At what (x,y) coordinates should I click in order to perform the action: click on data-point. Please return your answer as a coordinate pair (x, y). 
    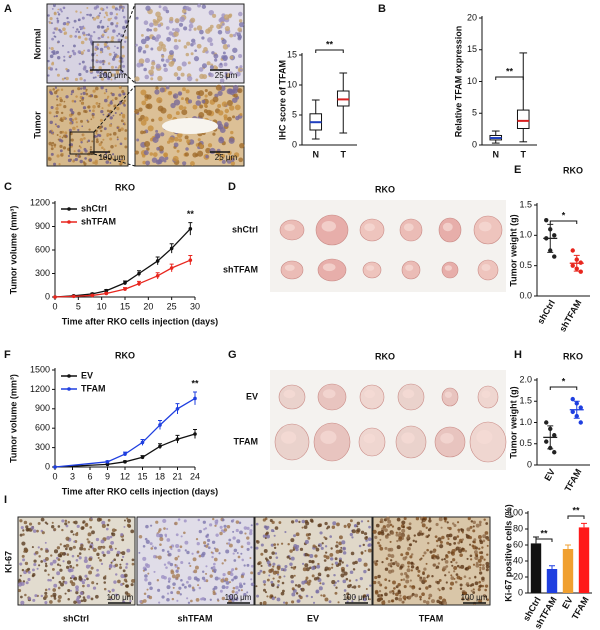
    Looking at the image, I should click on (554, 235).